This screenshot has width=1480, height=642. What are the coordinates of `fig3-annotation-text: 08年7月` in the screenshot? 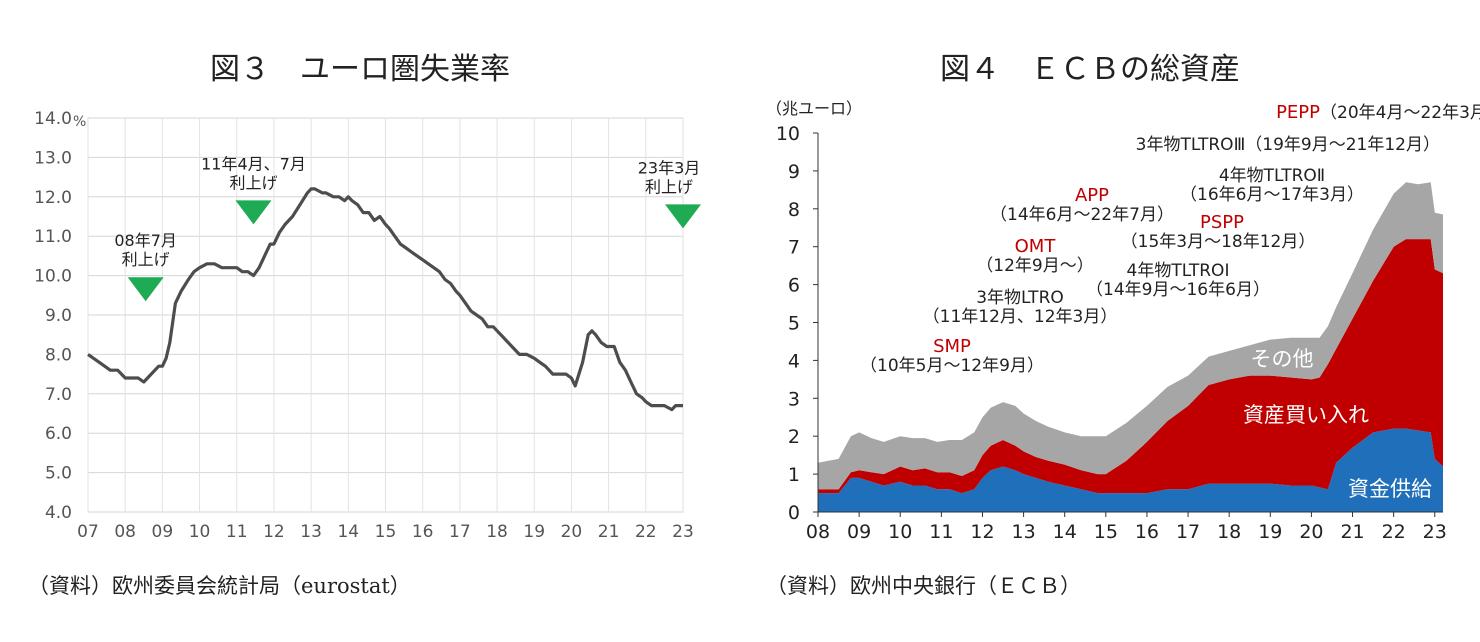 It's located at (145, 240).